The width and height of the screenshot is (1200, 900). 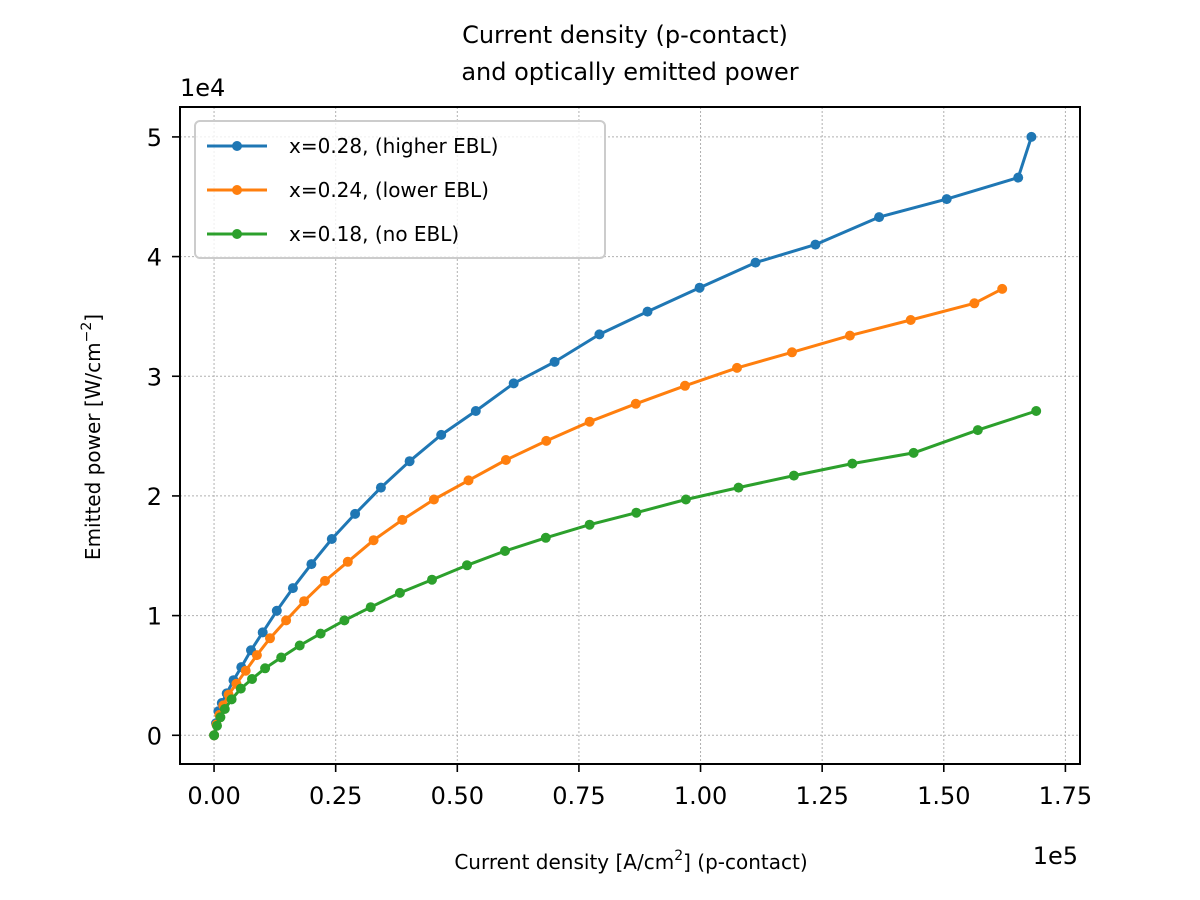 I want to click on x-tick-label: 0.25, so click(x=335, y=796).